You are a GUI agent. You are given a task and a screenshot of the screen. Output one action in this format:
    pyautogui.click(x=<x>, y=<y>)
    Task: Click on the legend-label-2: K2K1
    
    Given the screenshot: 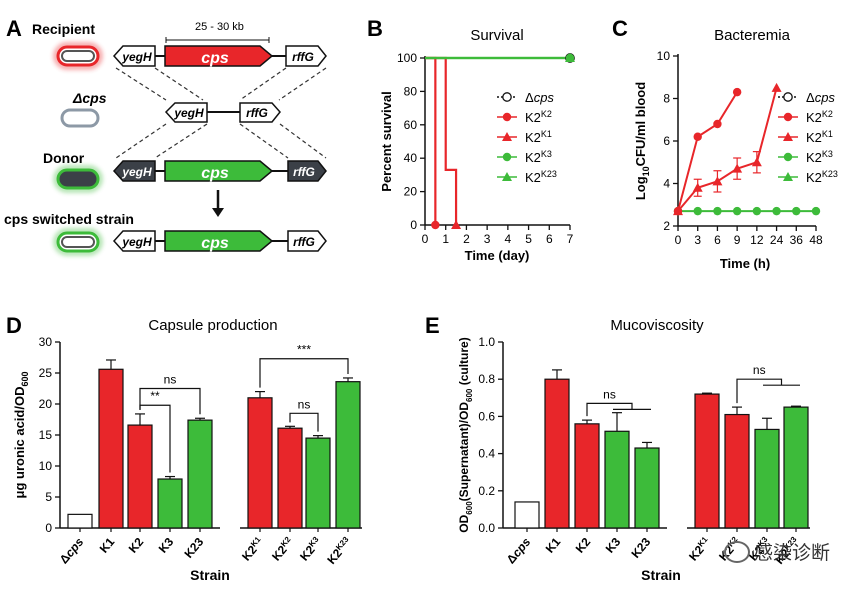 What is the action you would take?
    pyautogui.click(x=538, y=137)
    